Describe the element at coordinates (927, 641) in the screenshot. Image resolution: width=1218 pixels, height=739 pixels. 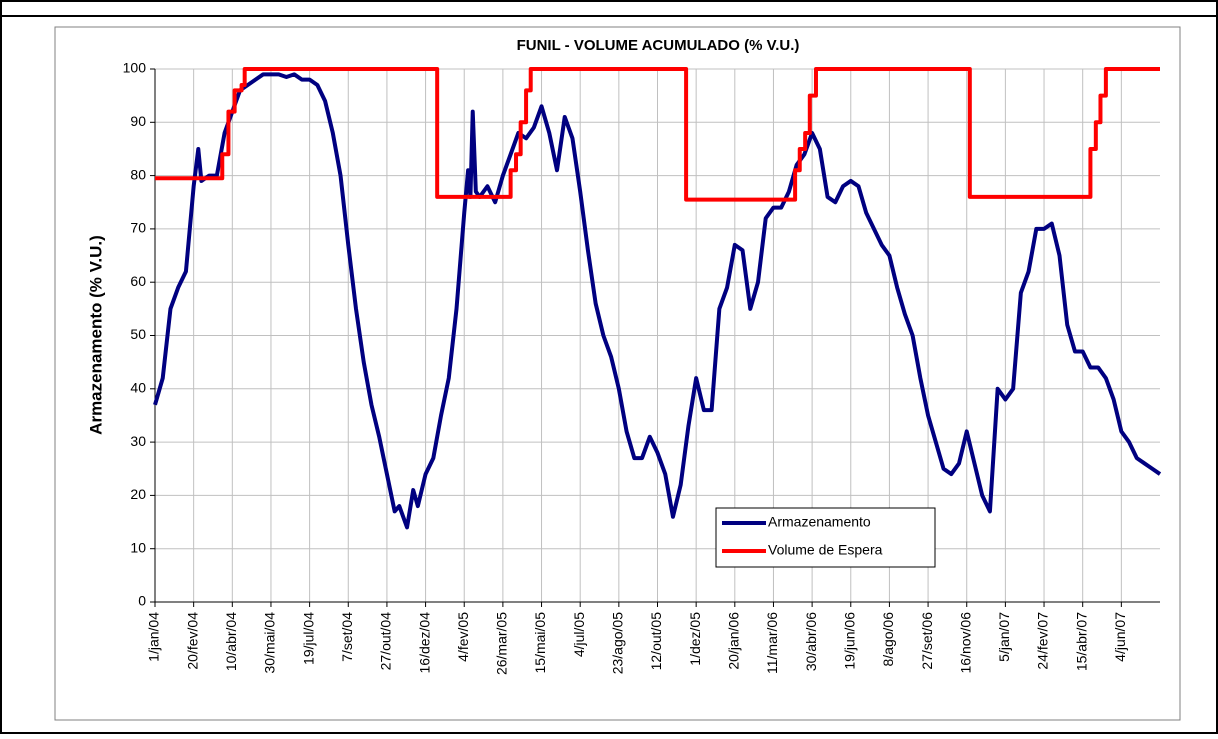
I see `x-tick-label: 27/set/06` at that location.